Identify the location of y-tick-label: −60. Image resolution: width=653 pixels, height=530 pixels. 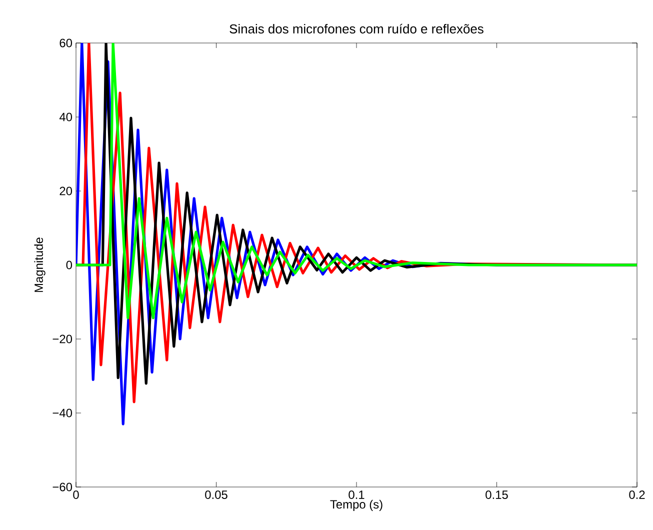
(62, 487).